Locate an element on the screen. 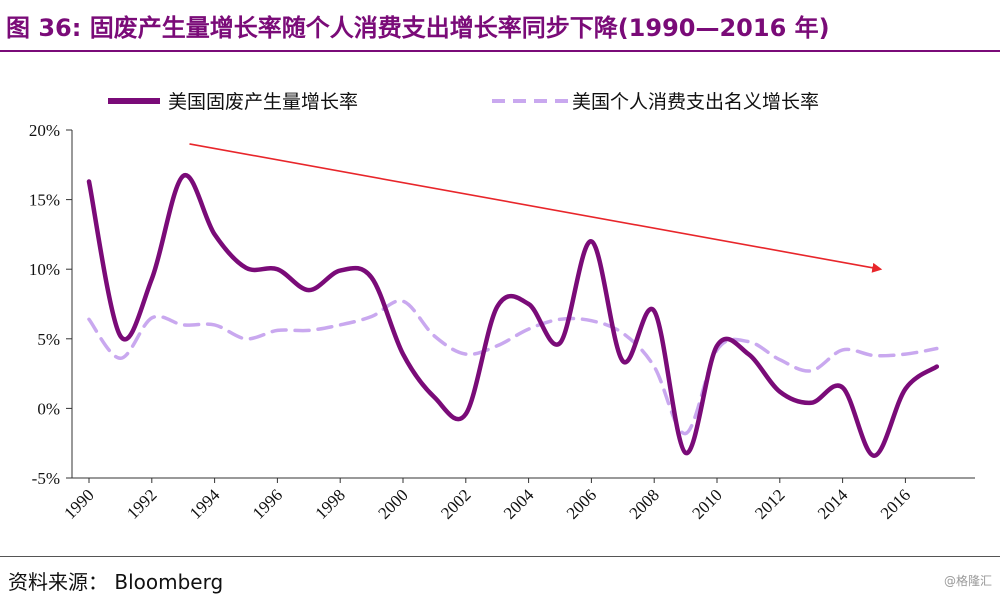 This screenshot has width=1000, height=595. x-tick-label: 2010 is located at coordinates (706, 503).